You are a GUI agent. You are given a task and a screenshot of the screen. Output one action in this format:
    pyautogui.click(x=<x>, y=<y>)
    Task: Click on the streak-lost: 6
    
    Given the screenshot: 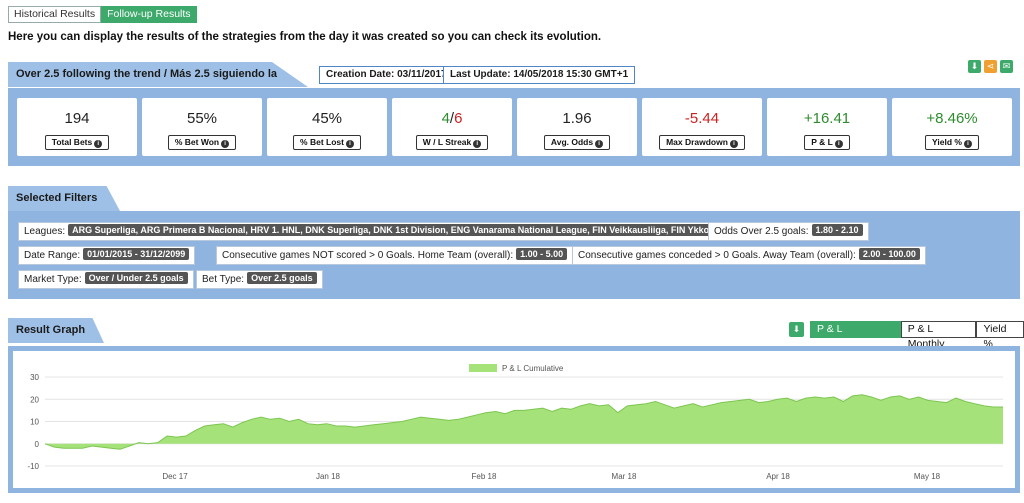 What is the action you would take?
    pyautogui.click(x=458, y=118)
    